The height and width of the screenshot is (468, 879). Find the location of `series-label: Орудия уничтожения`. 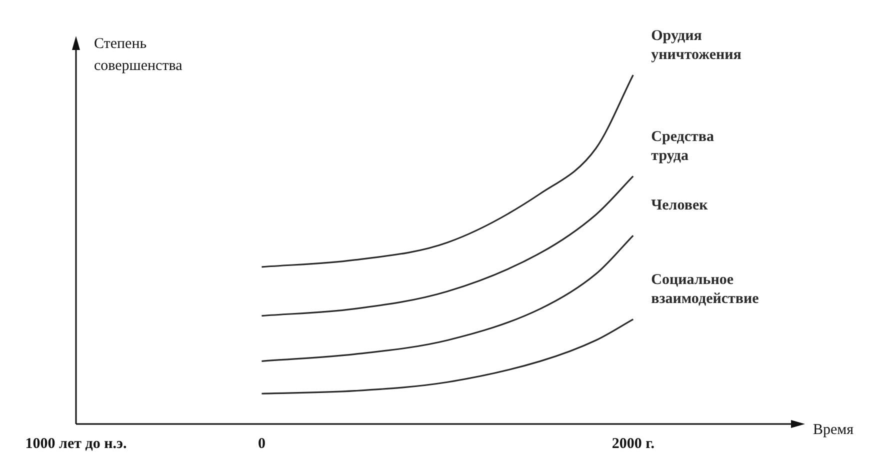

series-label: Орудия уничтожения is located at coordinates (696, 45).